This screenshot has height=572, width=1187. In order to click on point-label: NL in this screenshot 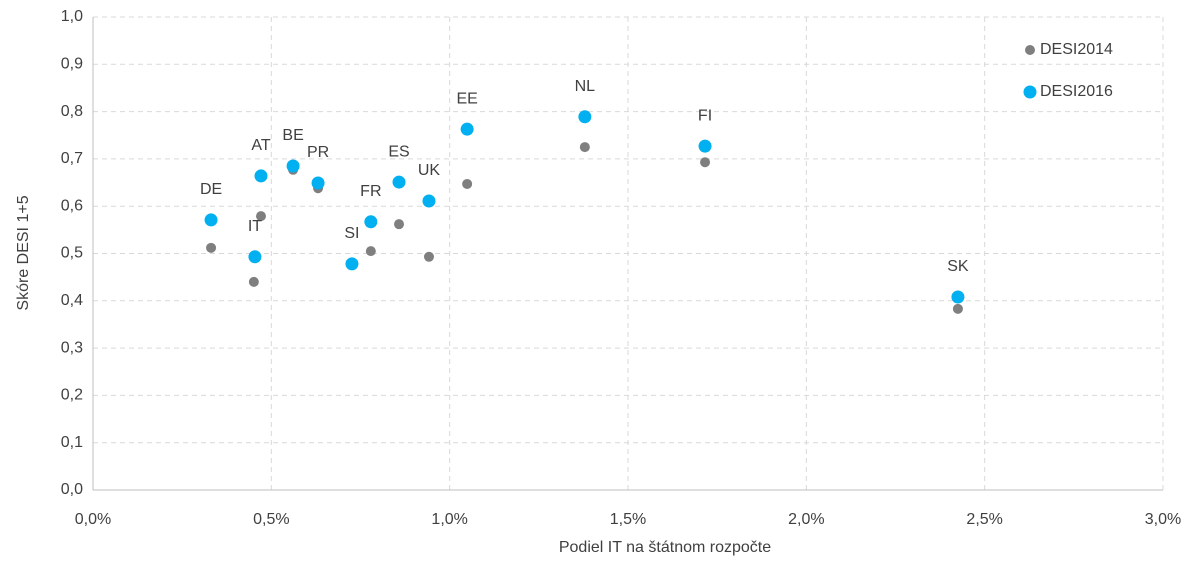, I will do `click(585, 86)`.